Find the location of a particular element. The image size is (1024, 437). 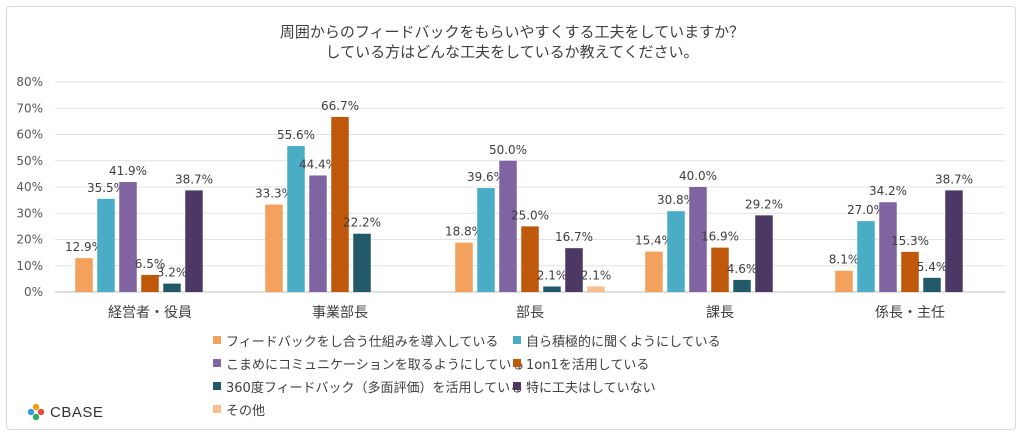

x-tick-label: 事業部長 is located at coordinates (340, 313).